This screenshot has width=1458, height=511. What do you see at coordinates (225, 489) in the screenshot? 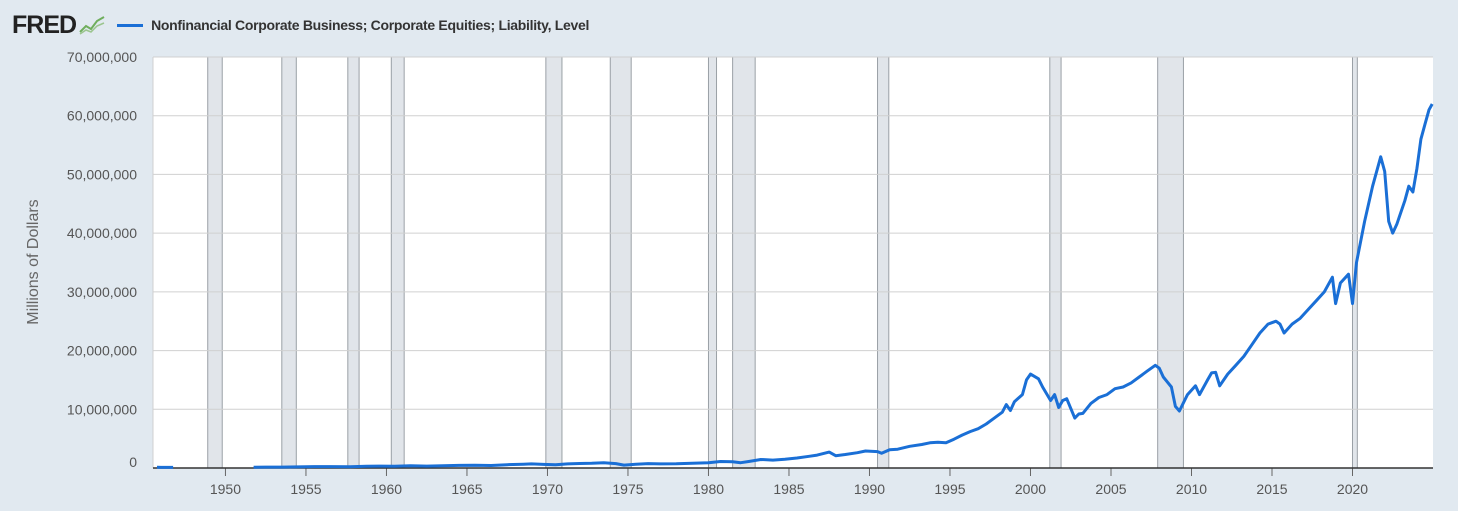
I see `x-tick-label: 1950` at bounding box center [225, 489].